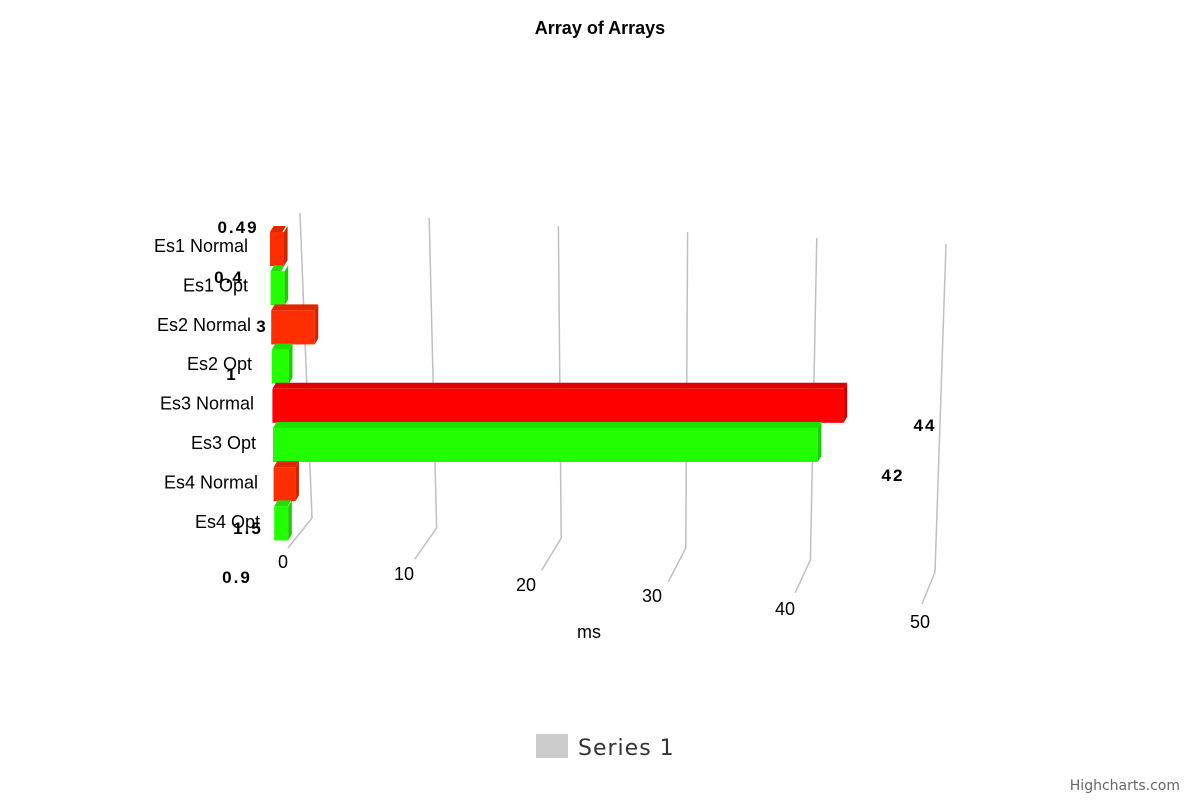  What do you see at coordinates (404, 574) in the screenshot?
I see `x-tick-label: 10` at bounding box center [404, 574].